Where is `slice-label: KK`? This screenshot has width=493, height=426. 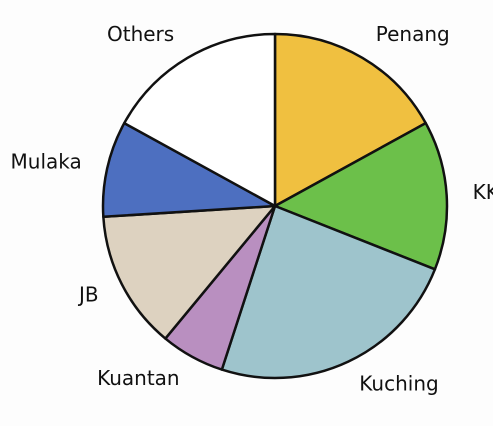 slice-label: KK is located at coordinates (483, 192).